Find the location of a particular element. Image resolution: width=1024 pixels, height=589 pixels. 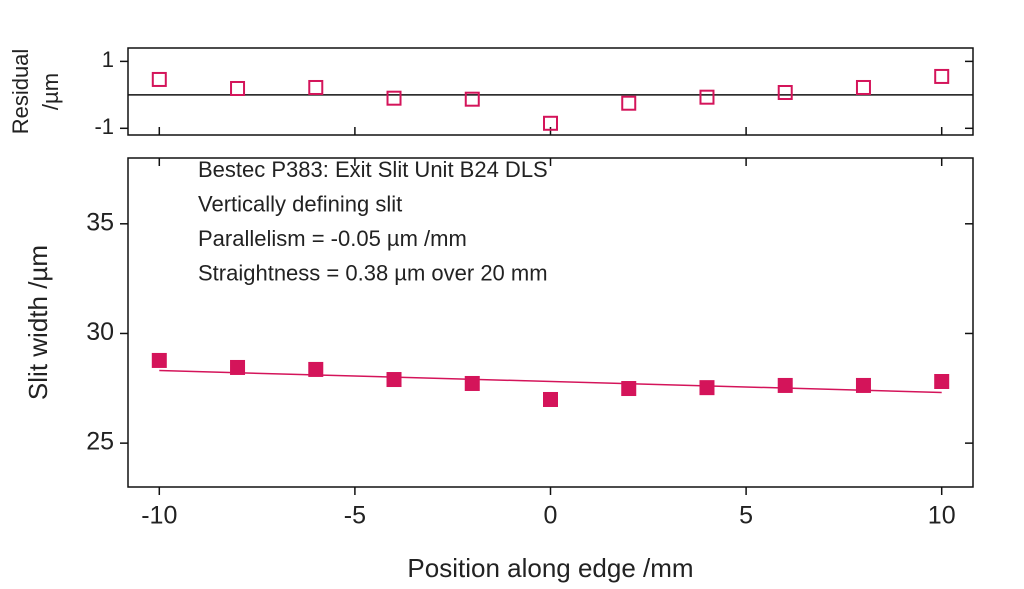

fit-line is located at coordinates (550, 381).